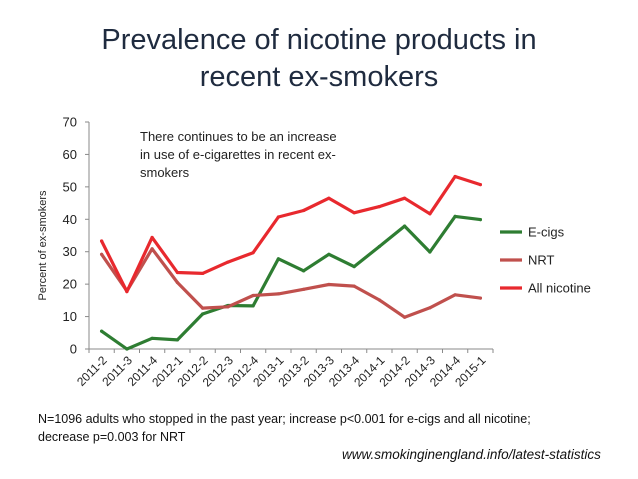 Image resolution: width=638 pixels, height=479 pixels. Describe the element at coordinates (43, 245) in the screenshot. I see `y-axis-title: Percent of ex-smokers` at that location.